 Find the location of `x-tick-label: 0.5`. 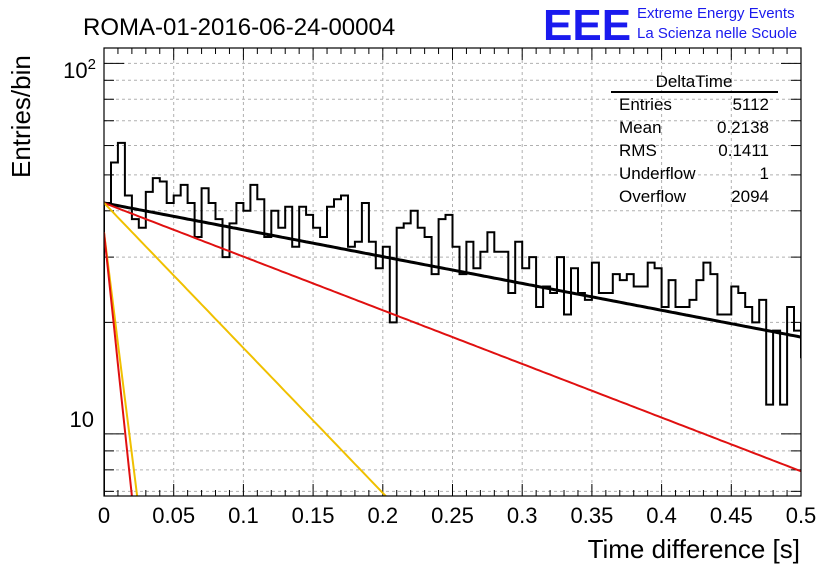

x-tick-label: 0.5 is located at coordinates (801, 515).